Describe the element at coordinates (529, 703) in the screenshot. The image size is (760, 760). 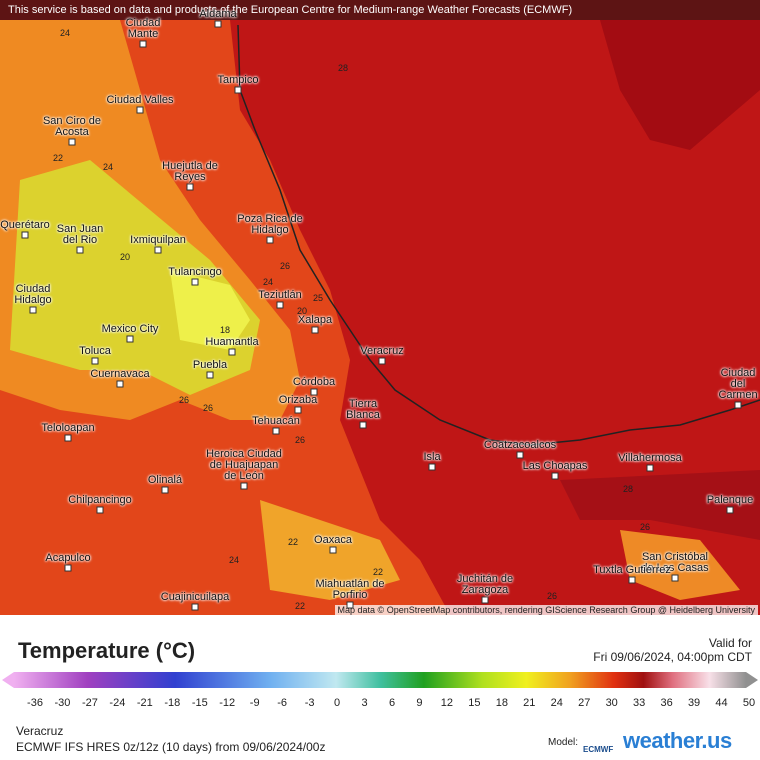
I see `colorbar-tick-label: 21` at that location.